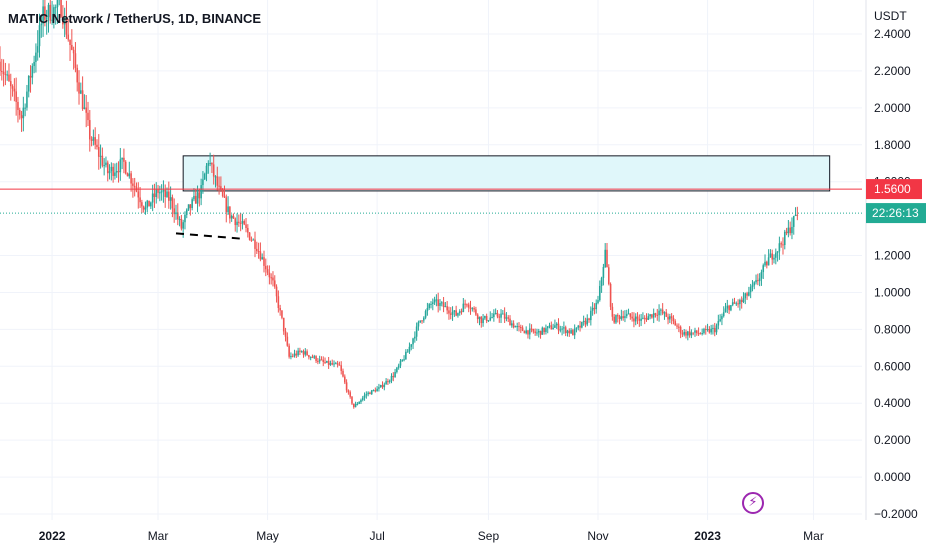 The height and width of the screenshot is (550, 932). Describe the element at coordinates (267, 536) in the screenshot. I see `x-tick-label: May` at that location.